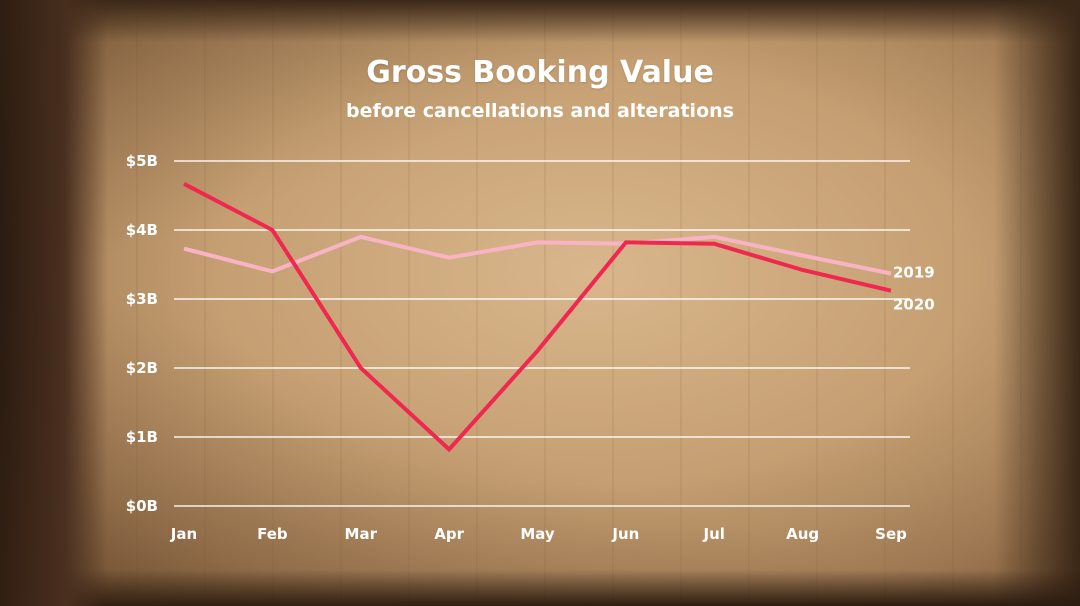 The width and height of the screenshot is (1080, 606). I want to click on x-tick-label: Aug, so click(802, 534).